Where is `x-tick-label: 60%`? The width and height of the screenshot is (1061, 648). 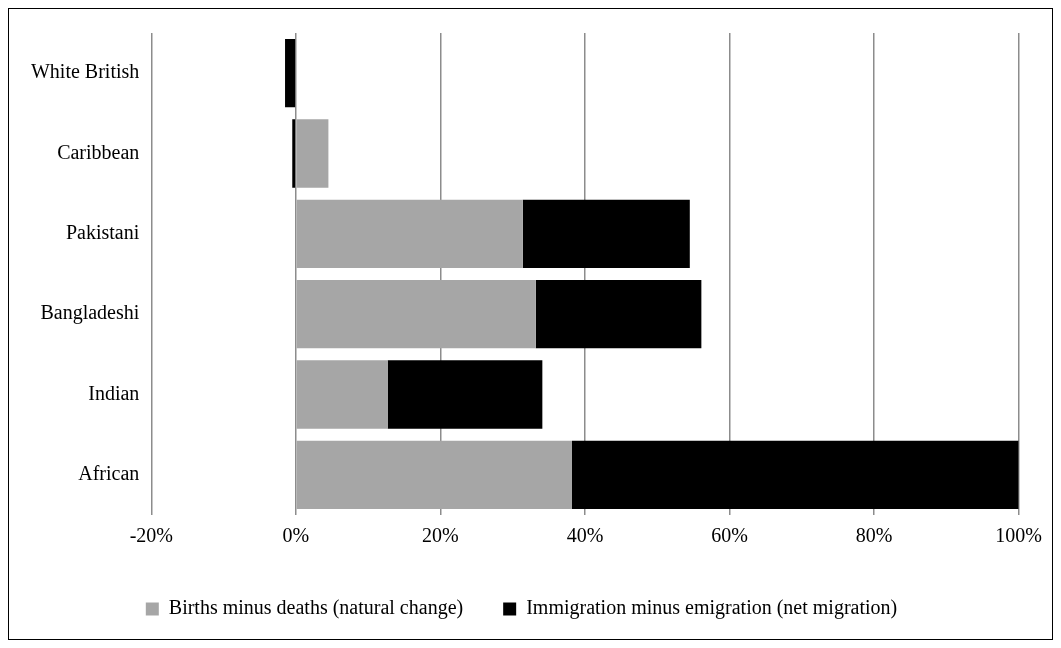
x-tick-label: 60% is located at coordinates (729, 535).